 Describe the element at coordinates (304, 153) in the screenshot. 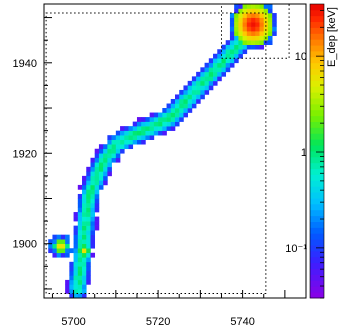

I see `colorbar-tick-label: 1` at that location.